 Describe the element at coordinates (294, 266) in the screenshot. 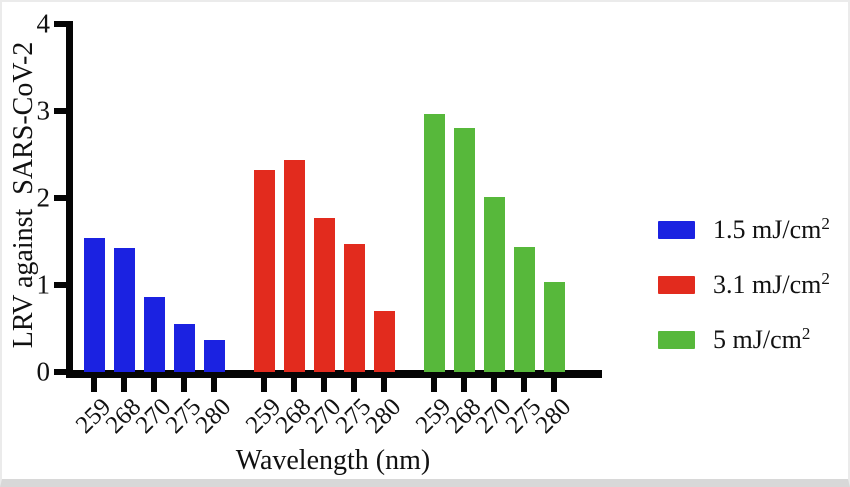

I see `bar-3.12-268nm` at that location.